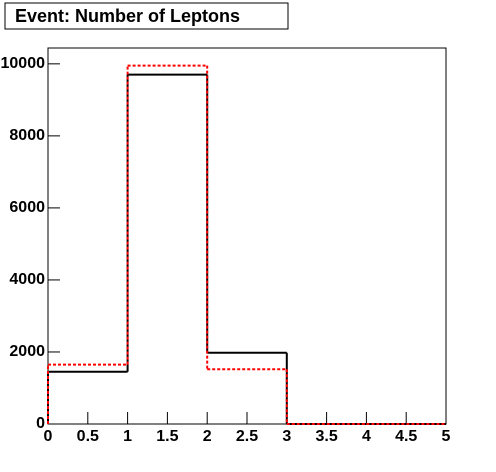  I want to click on title-box, so click(146, 16).